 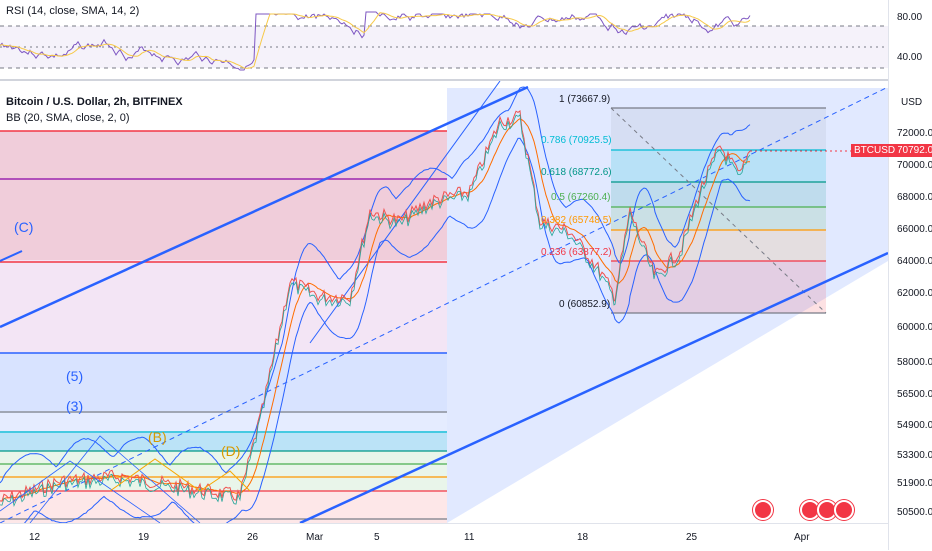 I want to click on time-axis: 12 19 26 Mar 5 11 18 25 Apr, so click(x=444, y=537).